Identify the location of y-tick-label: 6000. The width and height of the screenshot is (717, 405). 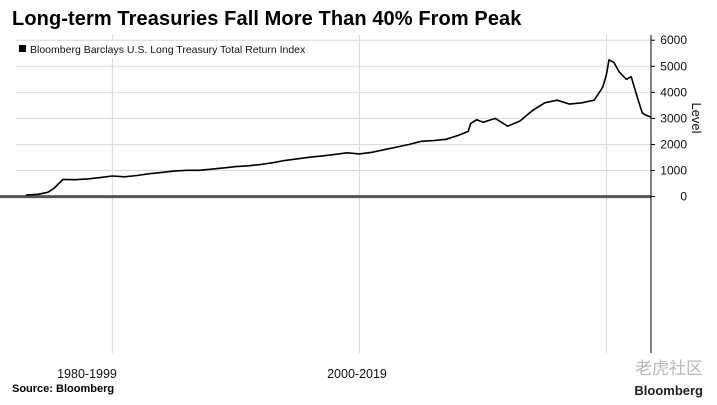
(673, 40).